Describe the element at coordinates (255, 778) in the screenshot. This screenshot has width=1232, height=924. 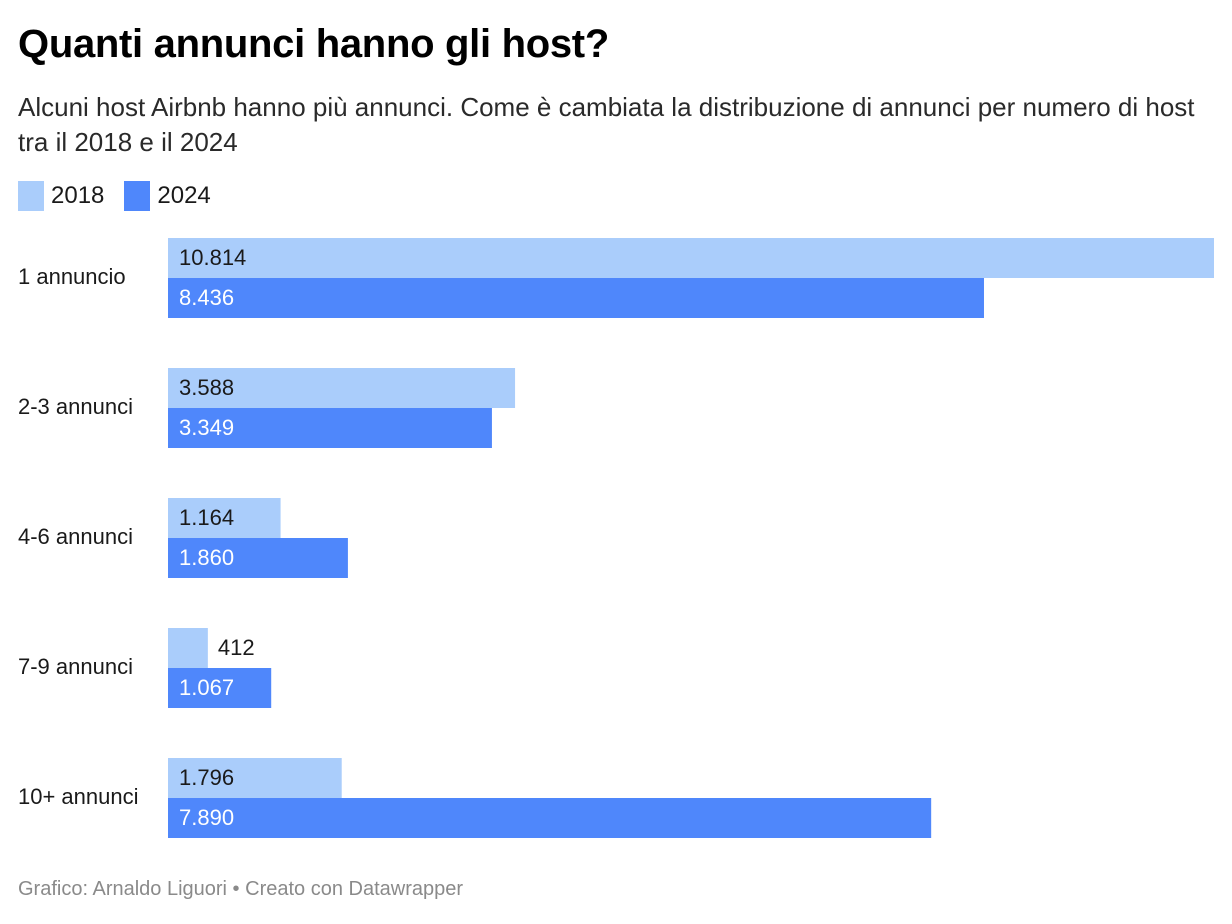
I see `bar-2018-10-annunci` at that location.